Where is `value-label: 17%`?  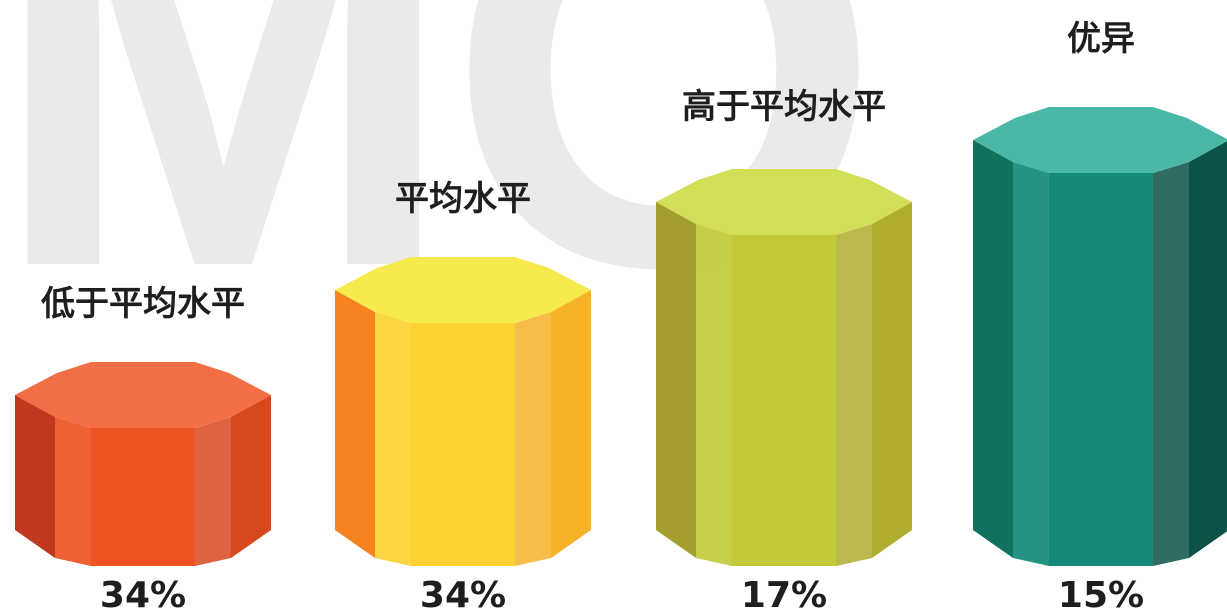 value-label: 17% is located at coordinates (784, 595).